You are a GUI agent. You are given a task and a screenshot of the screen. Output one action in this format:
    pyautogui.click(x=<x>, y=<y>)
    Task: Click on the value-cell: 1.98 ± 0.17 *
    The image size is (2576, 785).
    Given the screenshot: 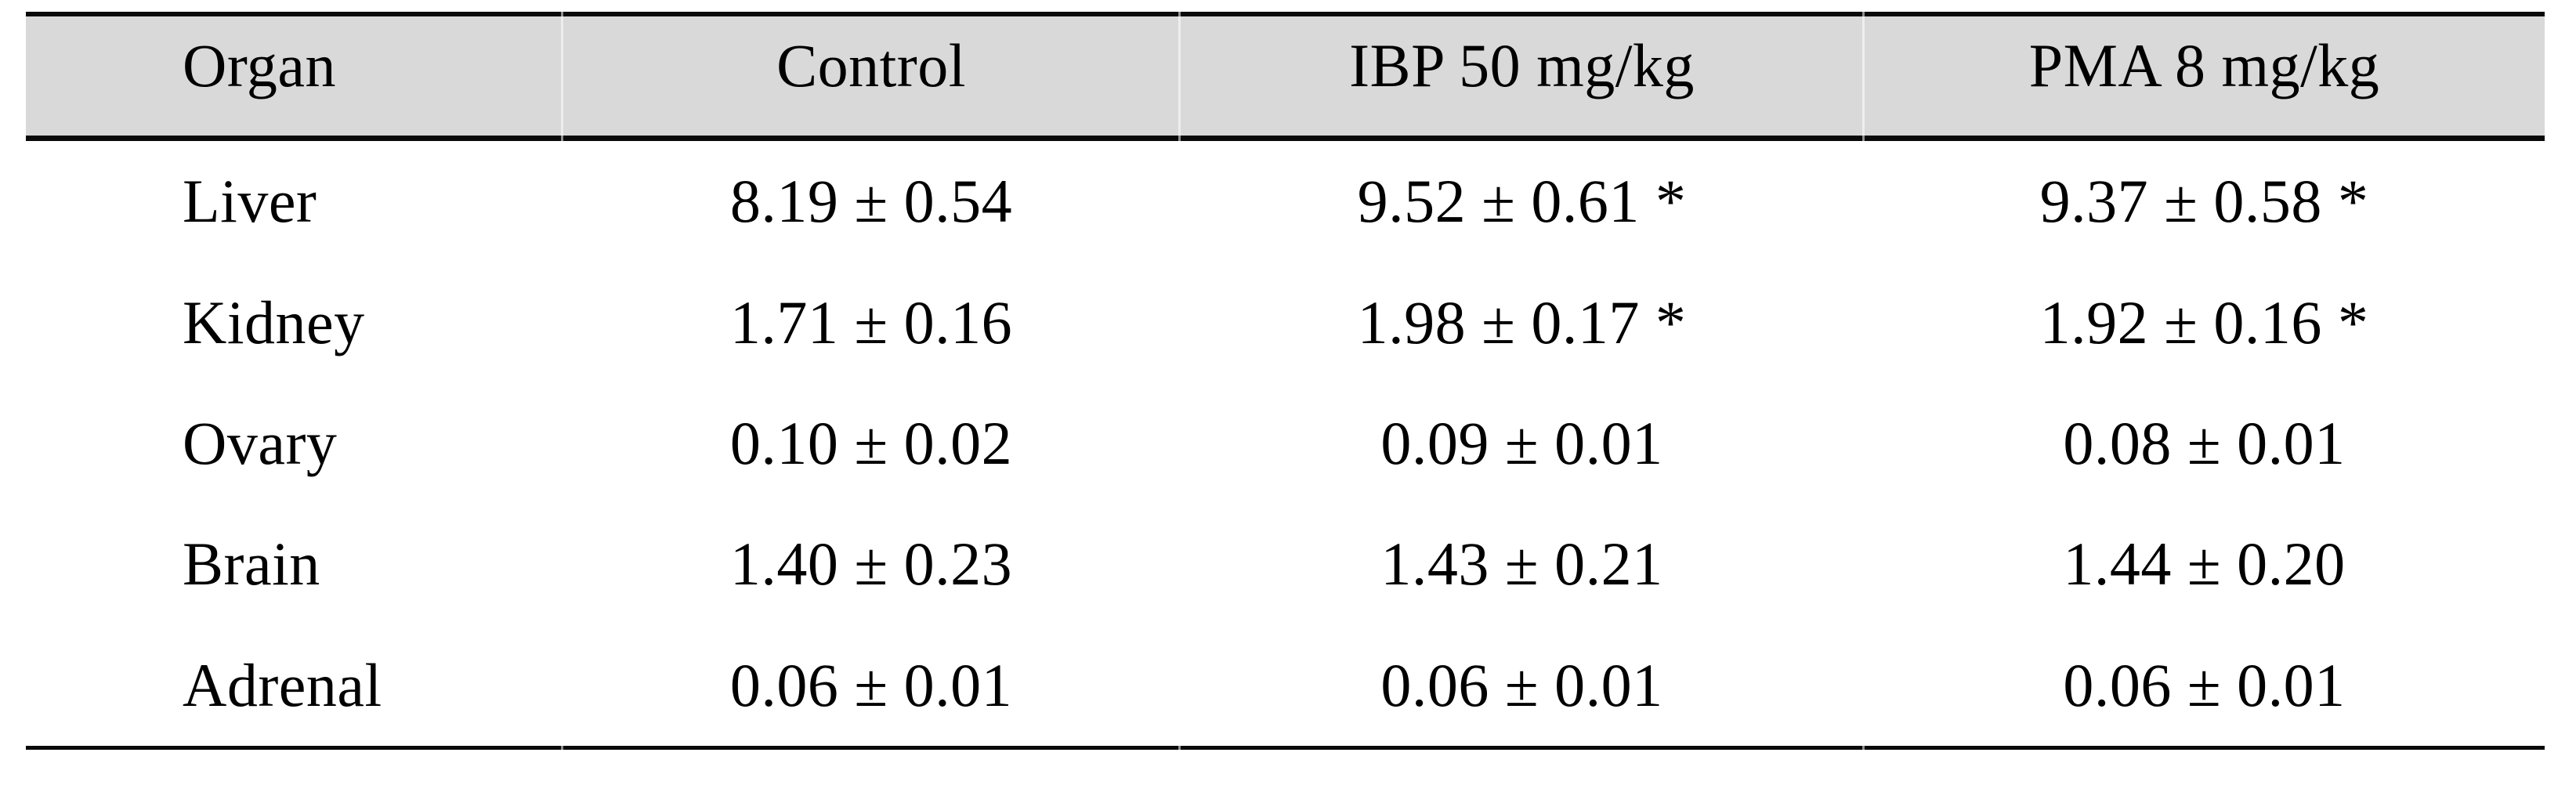 What is the action you would take?
    pyautogui.click(x=1522, y=322)
    